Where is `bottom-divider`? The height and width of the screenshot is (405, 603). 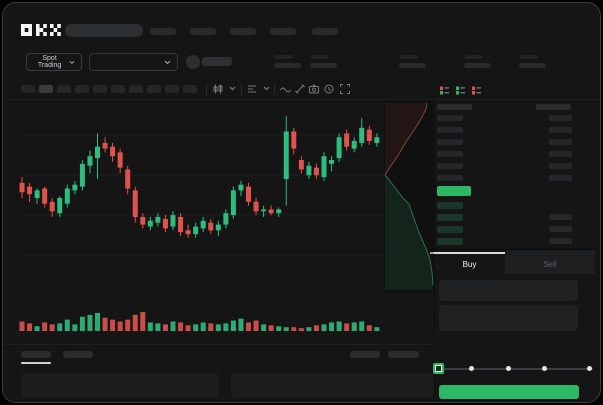 bottom-divider is located at coordinates (218, 344).